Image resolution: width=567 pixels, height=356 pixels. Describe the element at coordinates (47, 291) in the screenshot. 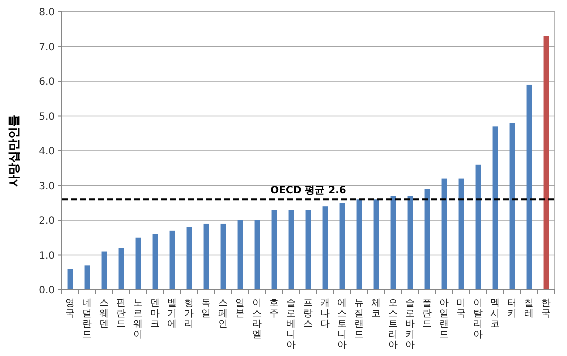

I see `y-tick-label: 0.0` at that location.